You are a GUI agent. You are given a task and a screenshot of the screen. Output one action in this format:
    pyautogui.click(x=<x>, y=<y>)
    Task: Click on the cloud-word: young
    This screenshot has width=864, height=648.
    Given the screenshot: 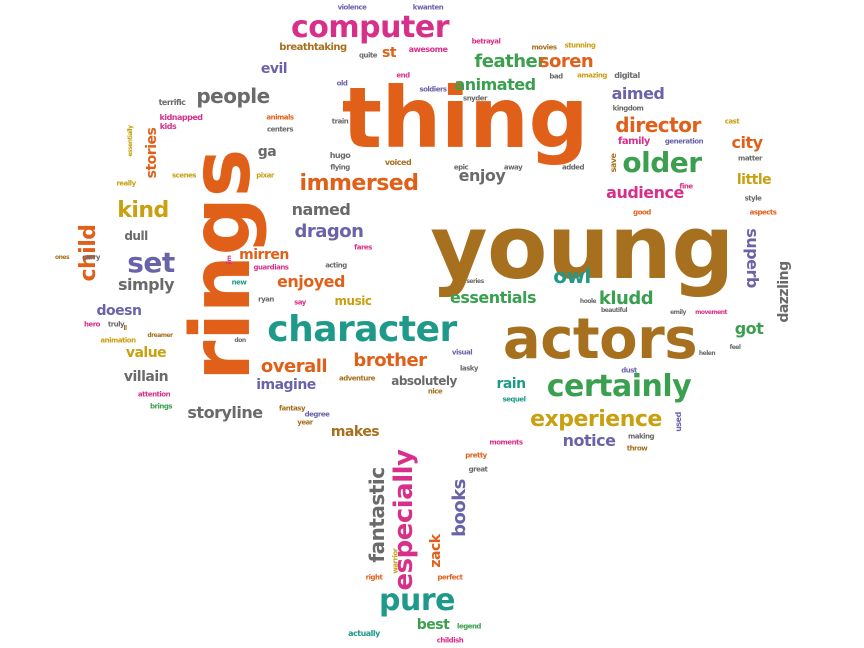 What is the action you would take?
    pyautogui.click(x=582, y=247)
    